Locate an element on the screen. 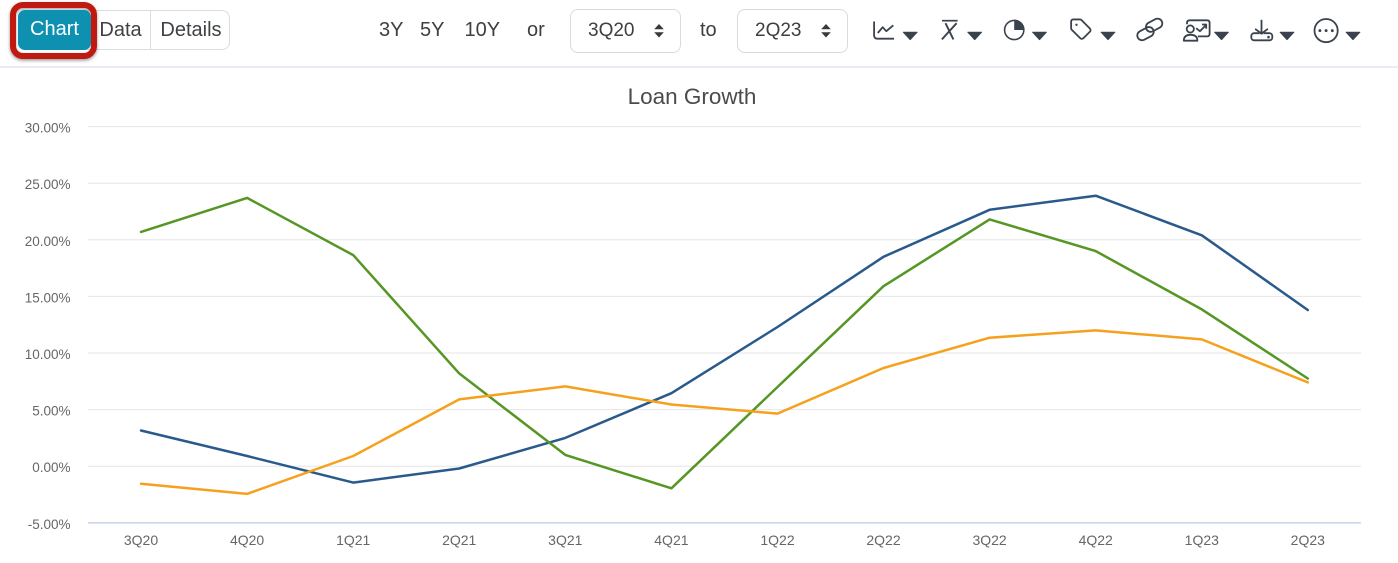 The image size is (1398, 563). svg-text: 10.00% is located at coordinates (48, 354).